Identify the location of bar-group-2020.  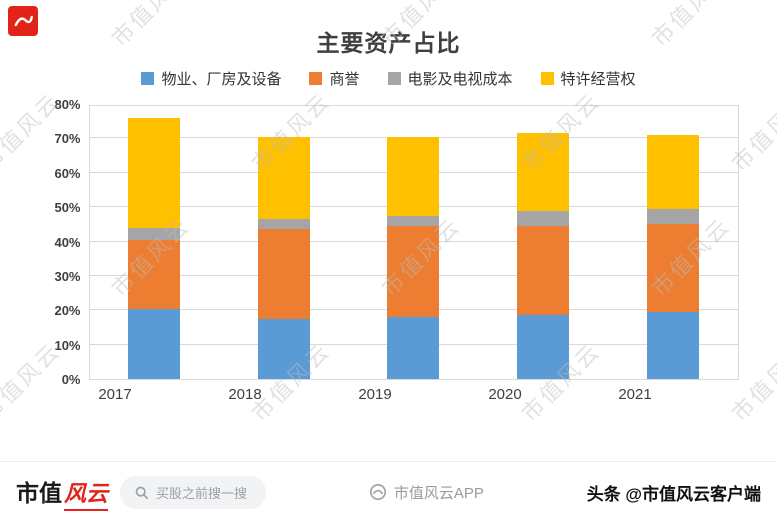
(543, 242).